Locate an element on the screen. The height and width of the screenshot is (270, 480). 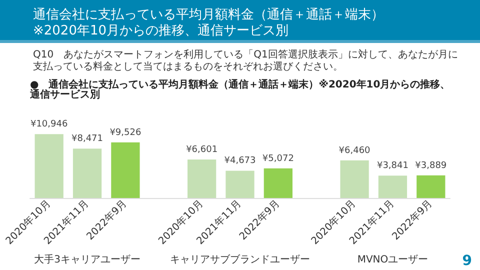
data-label: ¥5,072 is located at coordinates (278, 159).